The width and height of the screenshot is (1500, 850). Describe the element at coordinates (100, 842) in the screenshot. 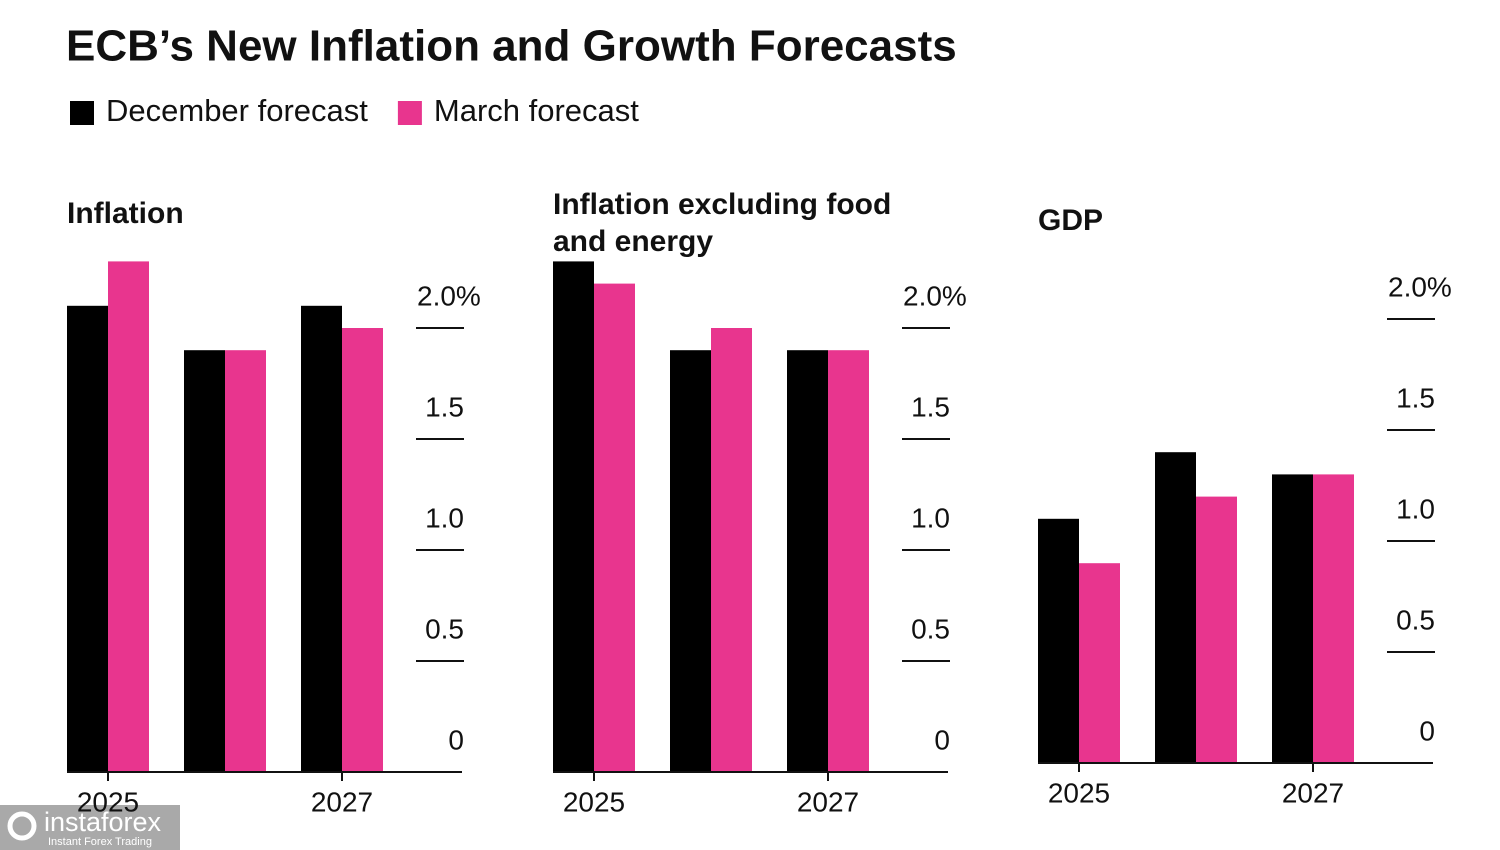

I see `watermark-tagline: Instant Forex Trading` at that location.